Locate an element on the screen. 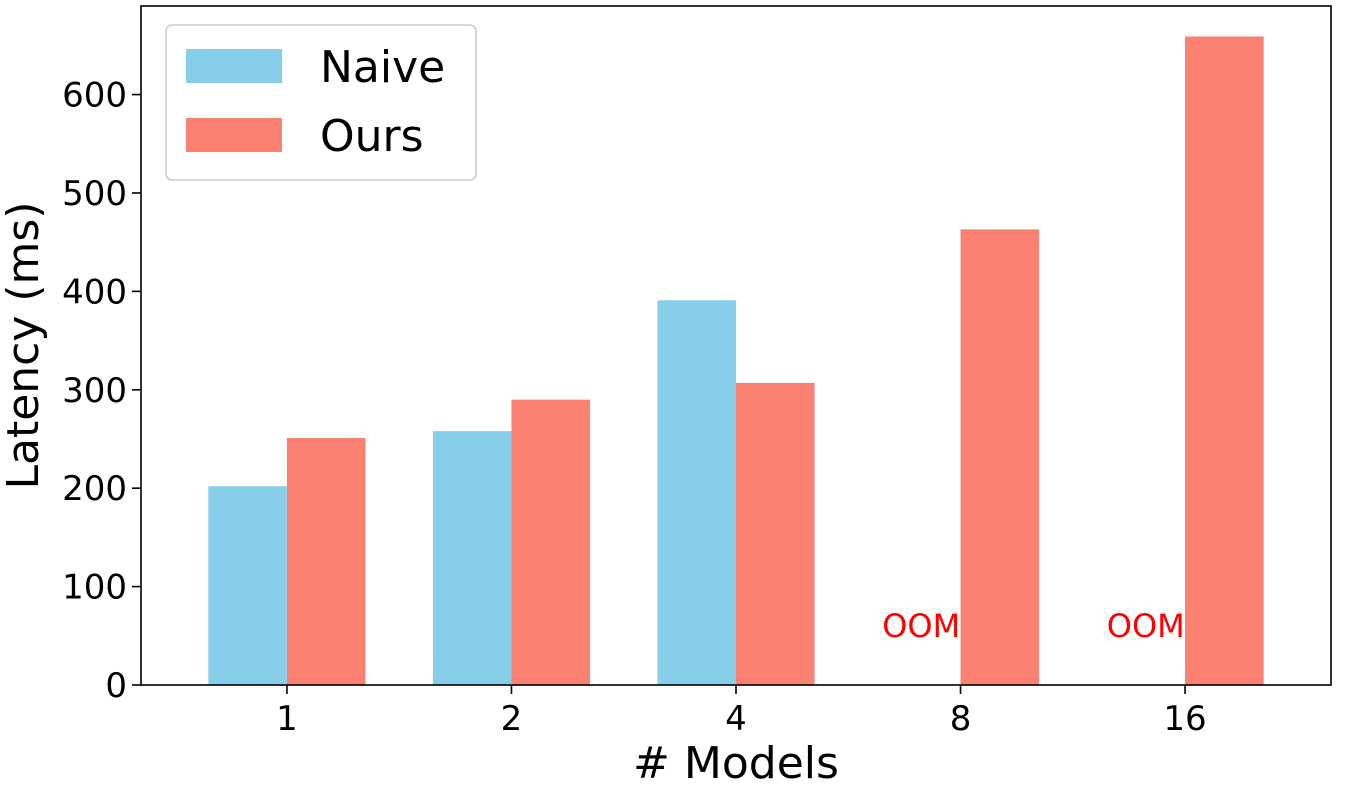 Image resolution: width=1345 pixels, height=787 pixels. y-tick-label: 0 is located at coordinates (116, 686).